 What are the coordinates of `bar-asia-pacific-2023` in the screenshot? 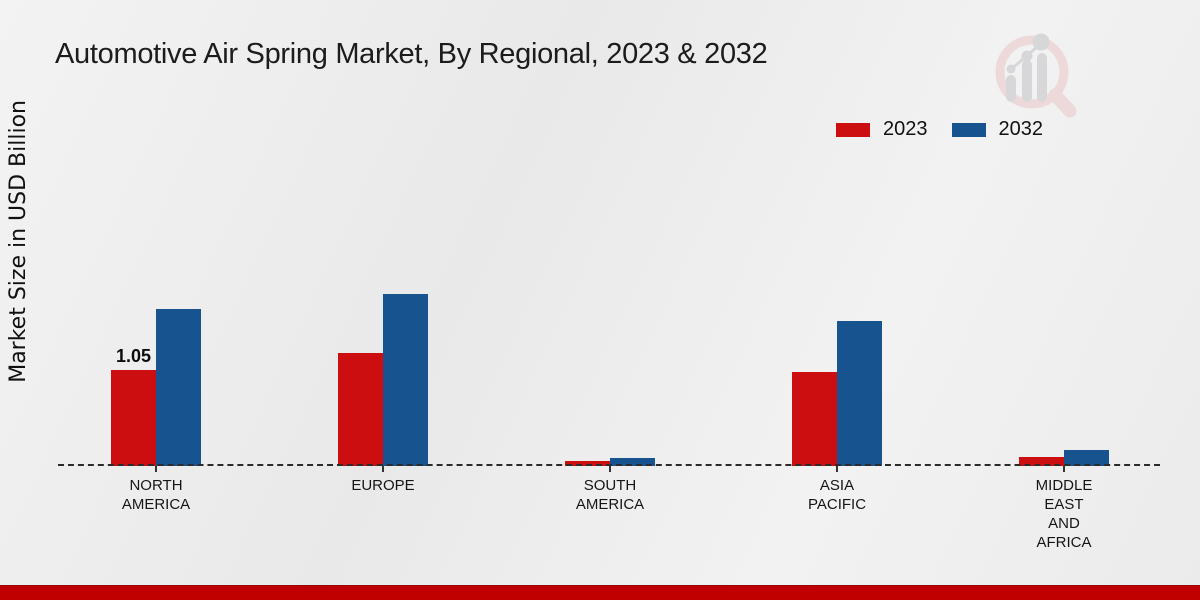 It's located at (814, 419).